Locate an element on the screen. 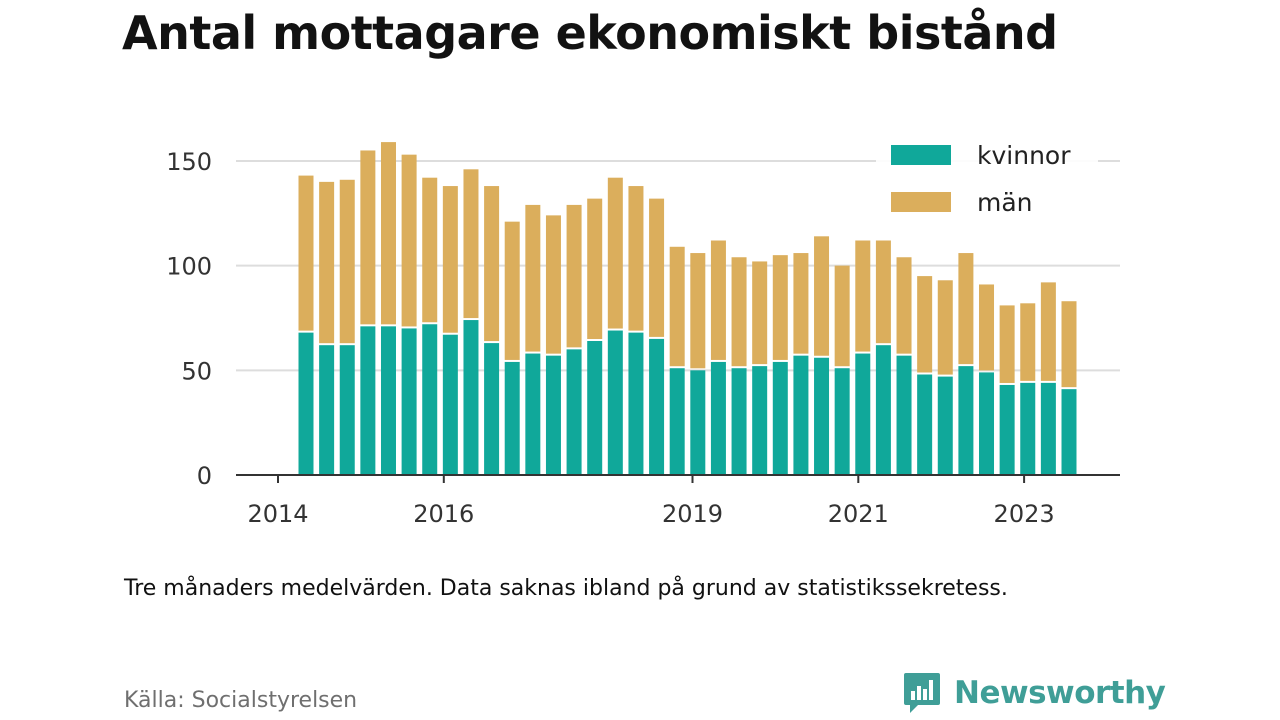 The width and height of the screenshot is (1280, 720). brand-name: Newsworthy is located at coordinates (1060, 693).